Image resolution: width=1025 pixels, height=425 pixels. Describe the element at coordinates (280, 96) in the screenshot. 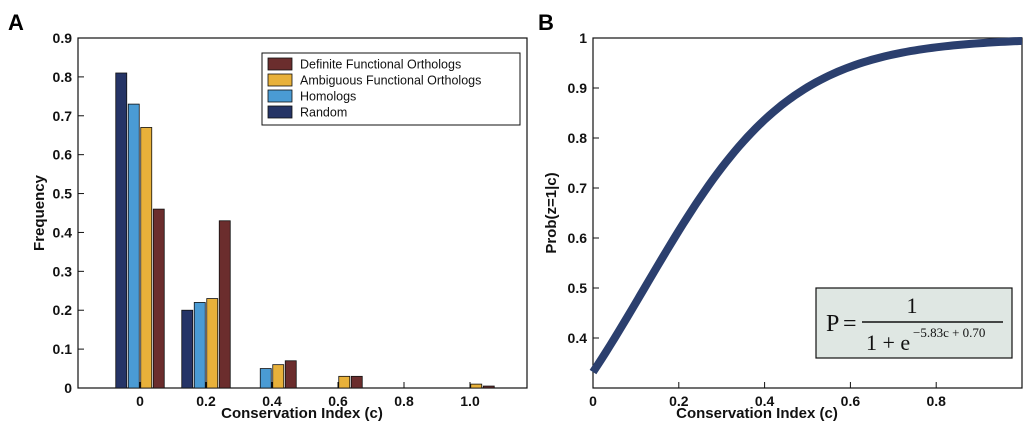

I see `legend-swatch-homologs` at that location.